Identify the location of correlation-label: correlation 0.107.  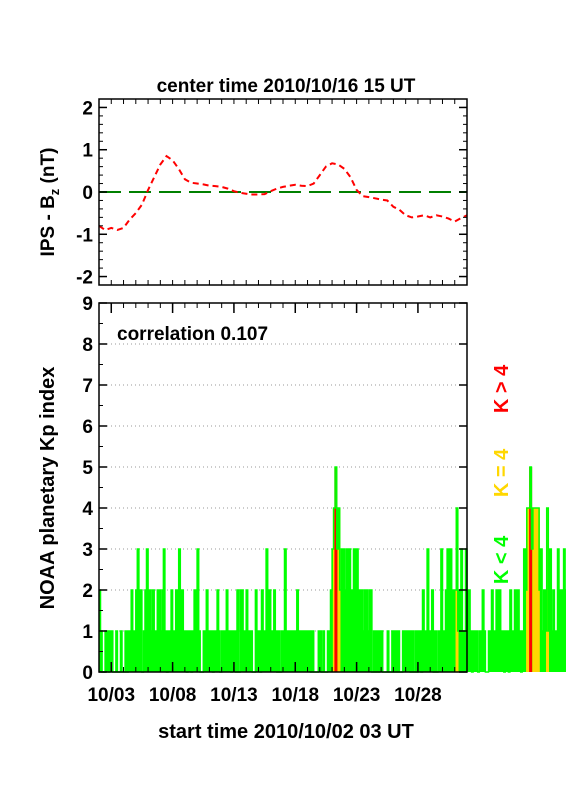
(192, 334).